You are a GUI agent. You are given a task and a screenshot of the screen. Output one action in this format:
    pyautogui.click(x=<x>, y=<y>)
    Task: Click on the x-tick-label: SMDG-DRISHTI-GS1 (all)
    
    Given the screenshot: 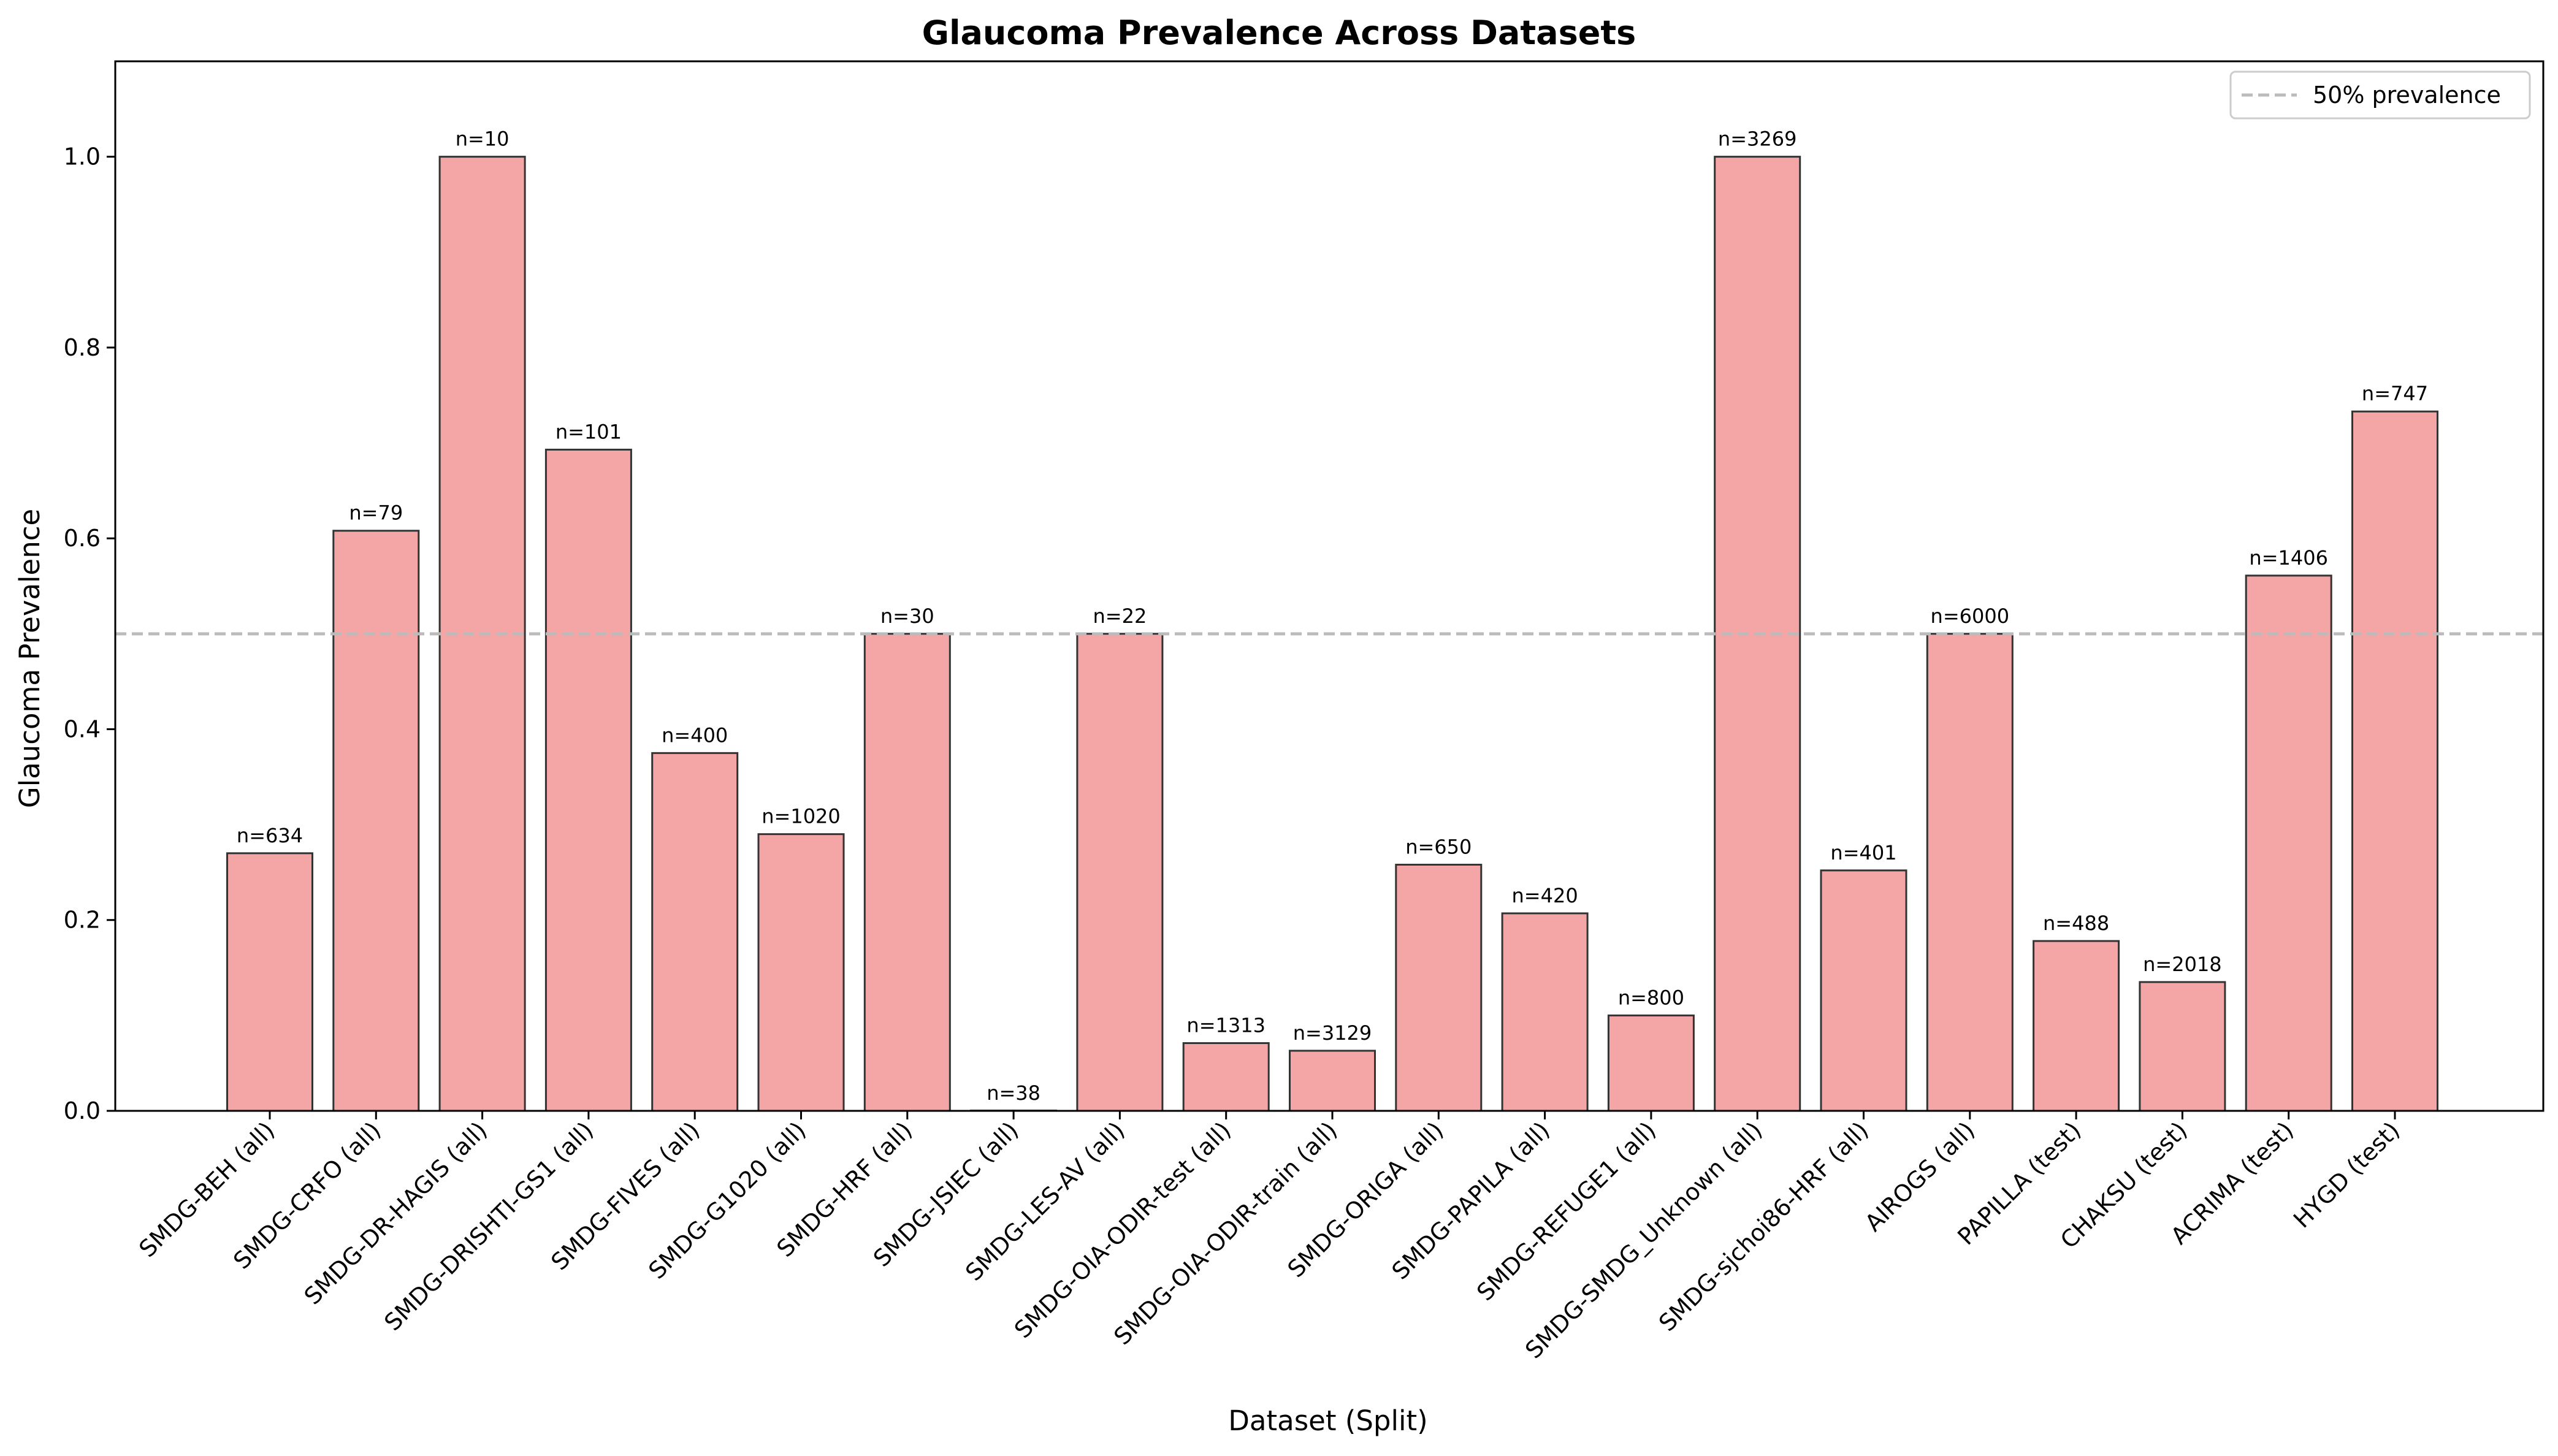 What is the action you would take?
    pyautogui.click(x=488, y=1226)
    